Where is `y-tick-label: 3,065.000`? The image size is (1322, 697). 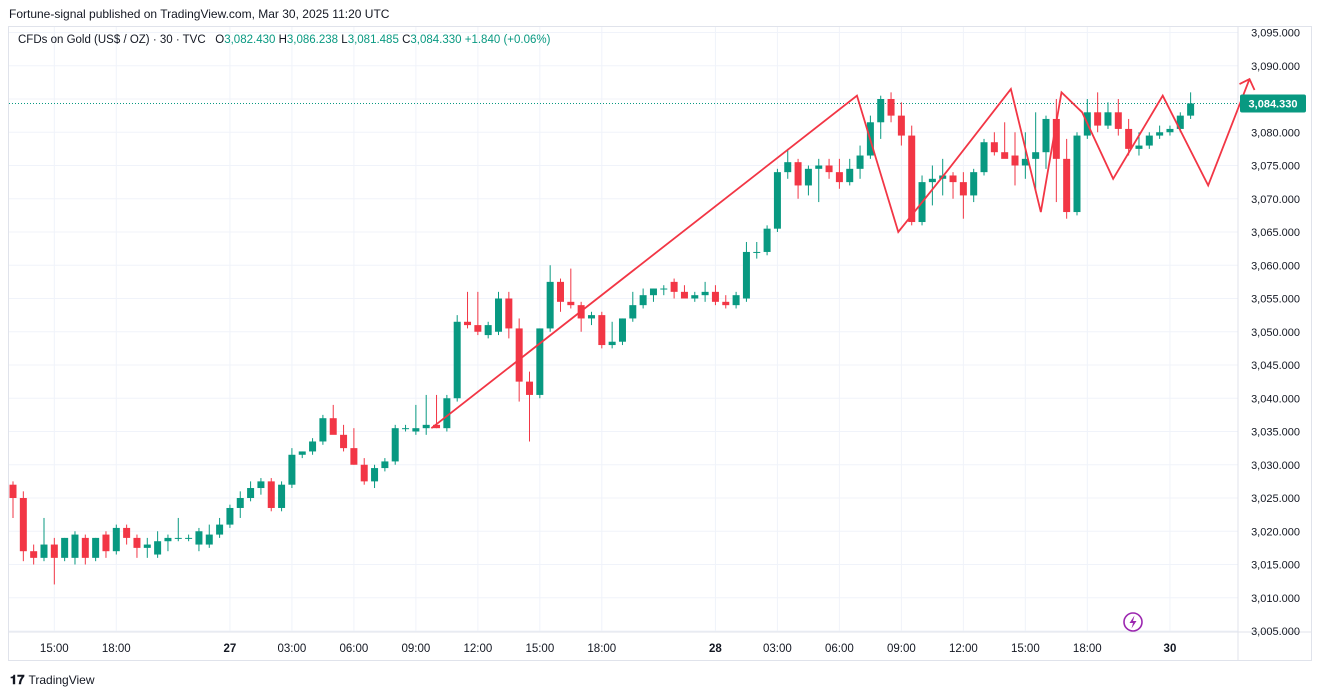
y-tick-label: 3,065.000 is located at coordinates (1275, 233).